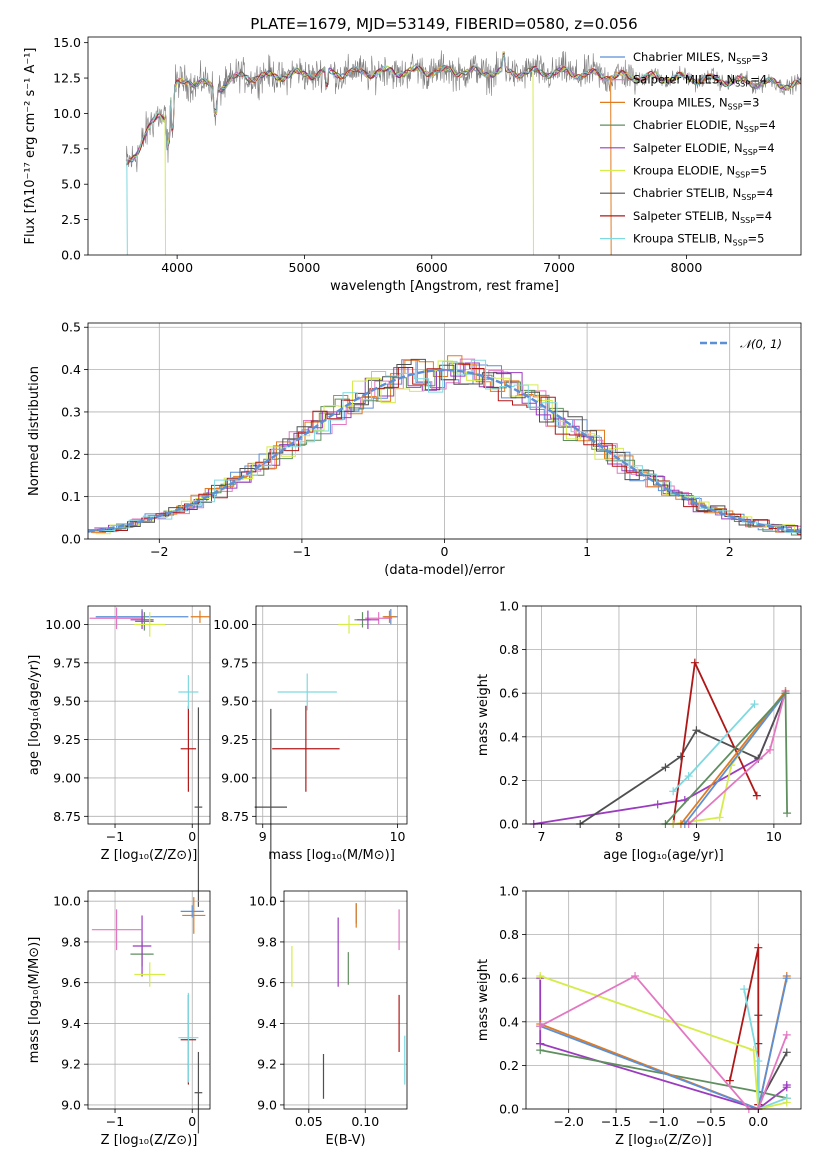 Image resolution: width=819 pixels, height=1170 pixels. Describe the element at coordinates (149, 1140) in the screenshot. I see `x-axis-label: Z [log₁₀(Z/Z⊙)]` at that location.